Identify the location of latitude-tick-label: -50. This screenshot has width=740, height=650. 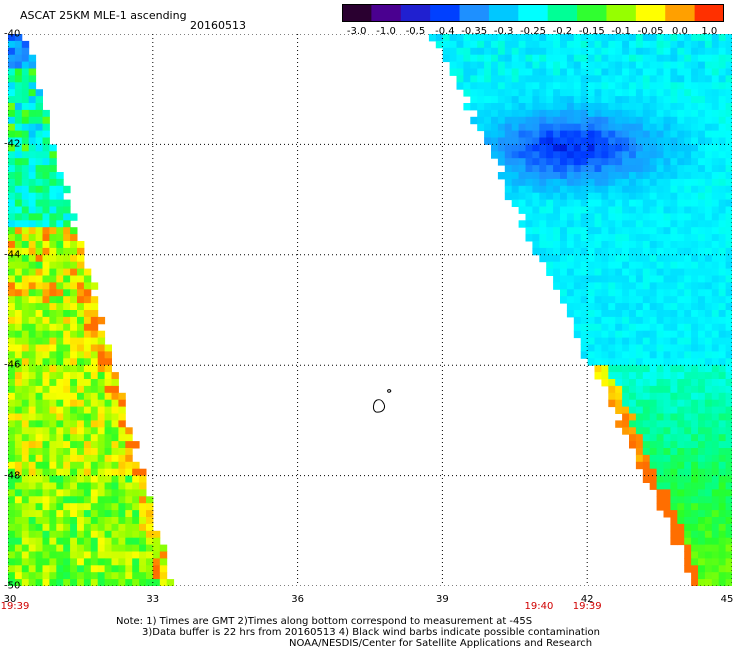
(12, 586).